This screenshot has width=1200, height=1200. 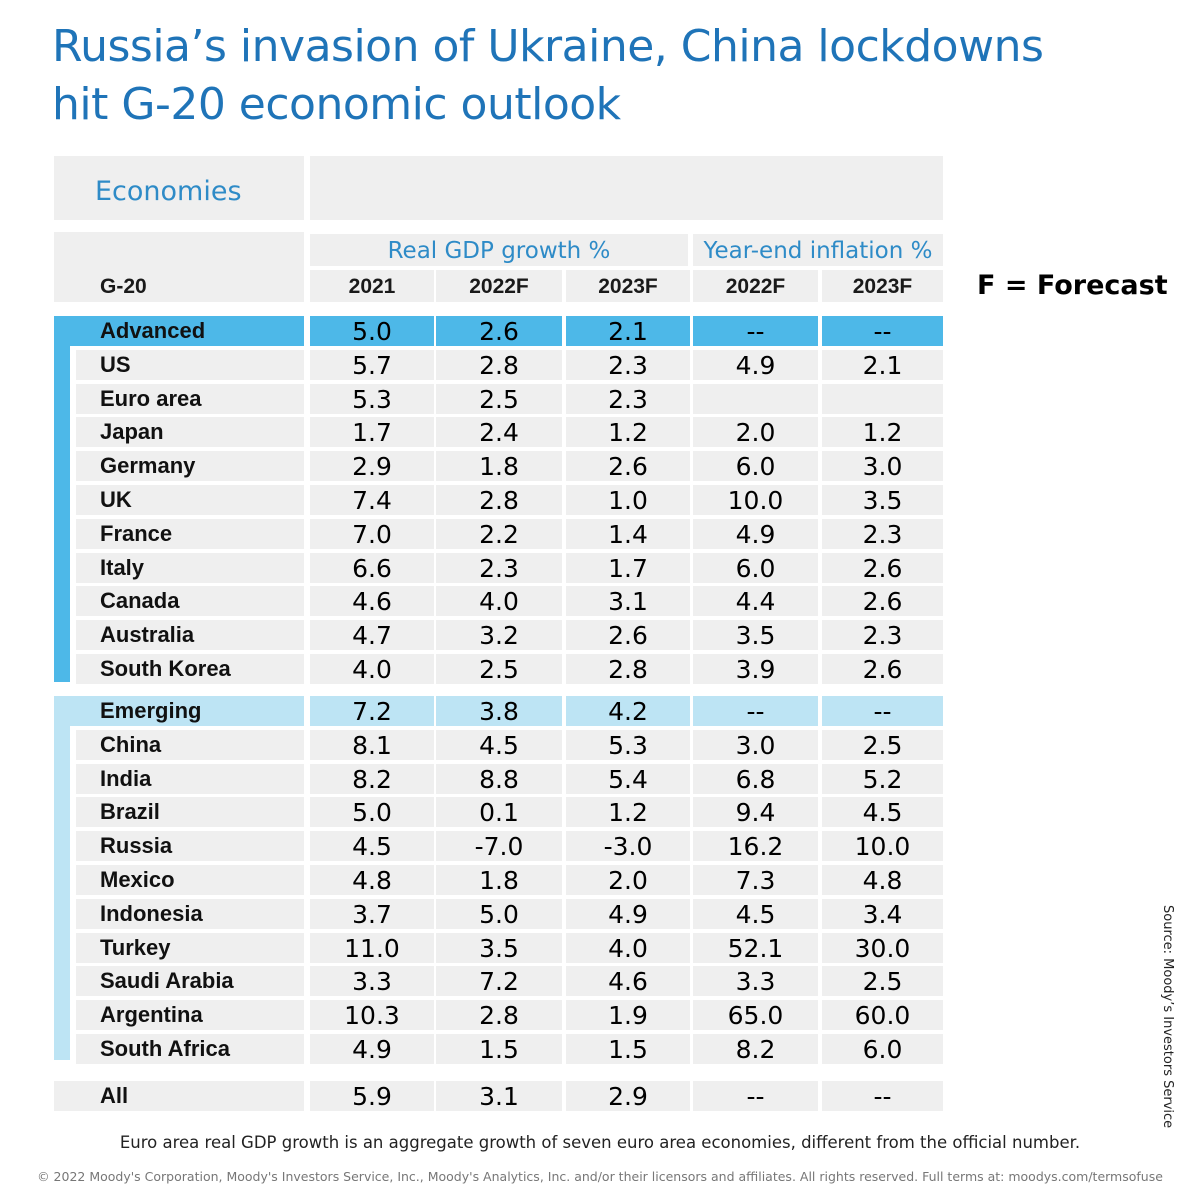 I want to click on value-cell: 7.2, so click(x=499, y=982).